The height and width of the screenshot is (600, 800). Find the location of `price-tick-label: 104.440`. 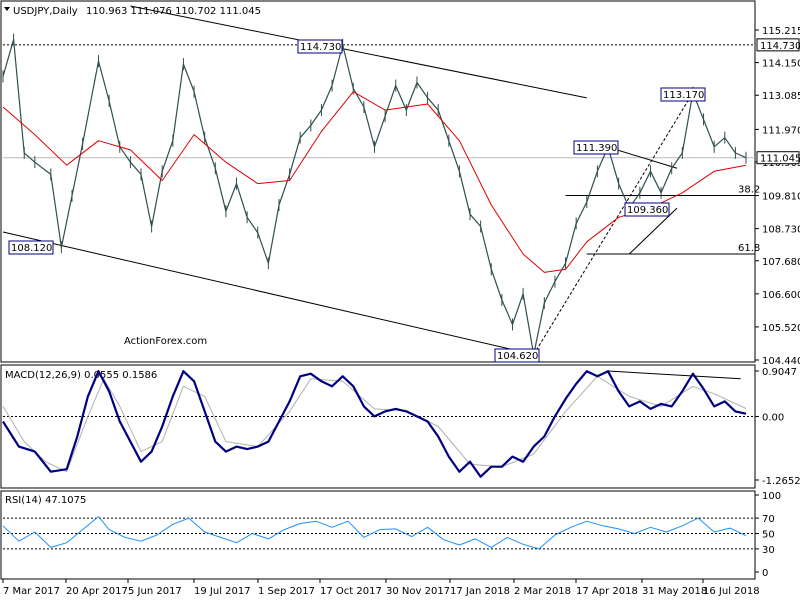

price-tick-label: 104.440 is located at coordinates (781, 361).